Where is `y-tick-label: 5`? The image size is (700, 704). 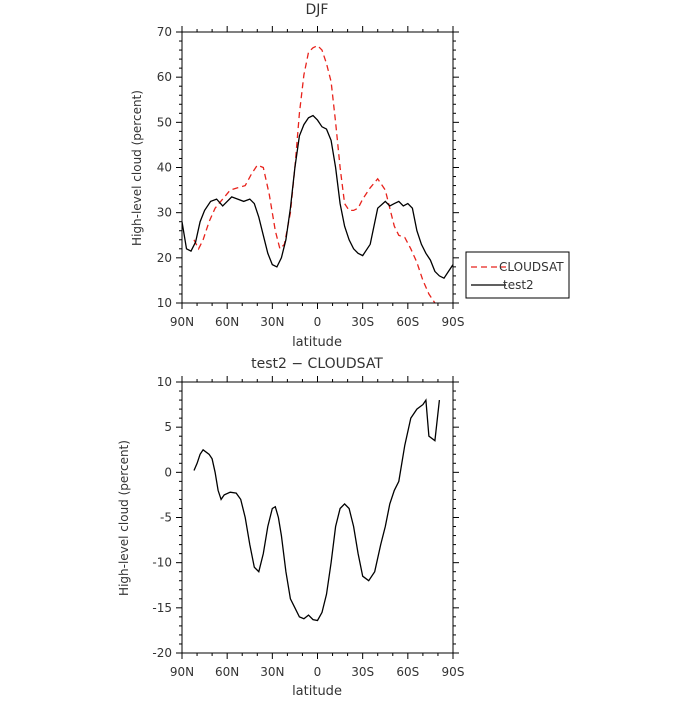 y-tick-label: 5 is located at coordinates (168, 427).